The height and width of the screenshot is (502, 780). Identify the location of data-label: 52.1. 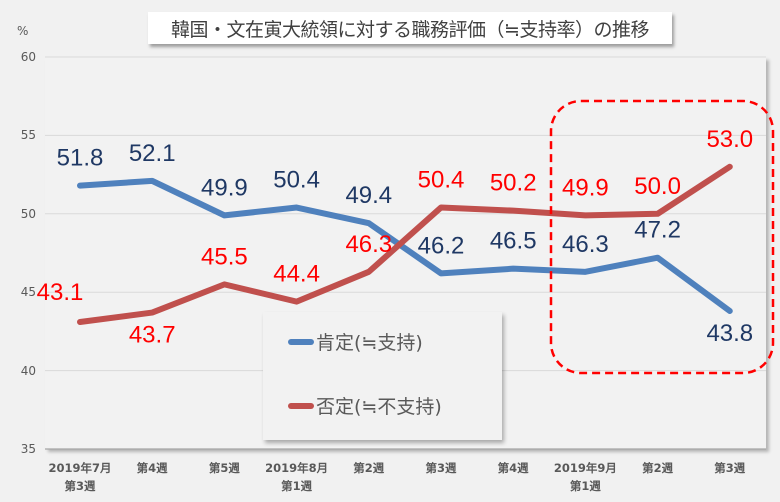
(152, 153).